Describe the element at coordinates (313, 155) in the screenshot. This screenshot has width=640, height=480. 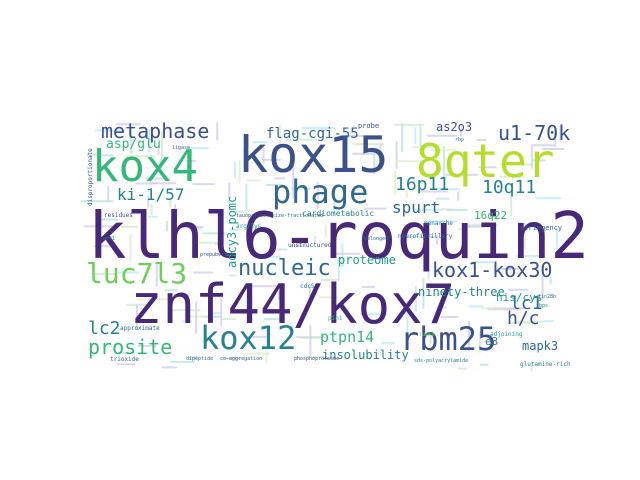
I see `word-kox15: kox15` at that location.